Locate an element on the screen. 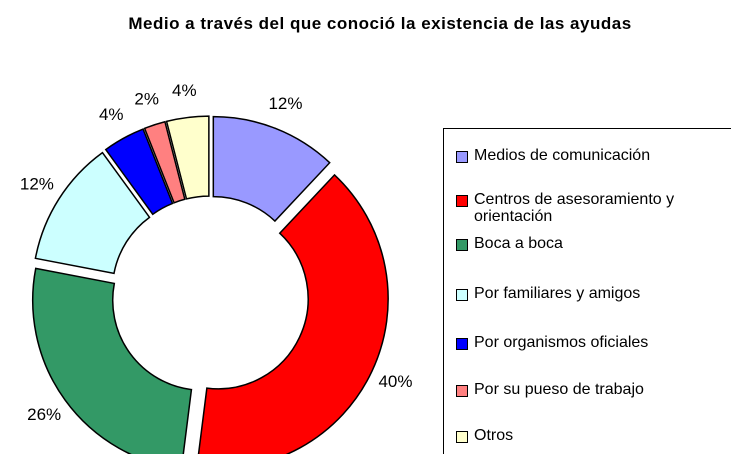 This screenshot has height=454, width=731. data-label: 40% is located at coordinates (395, 381).